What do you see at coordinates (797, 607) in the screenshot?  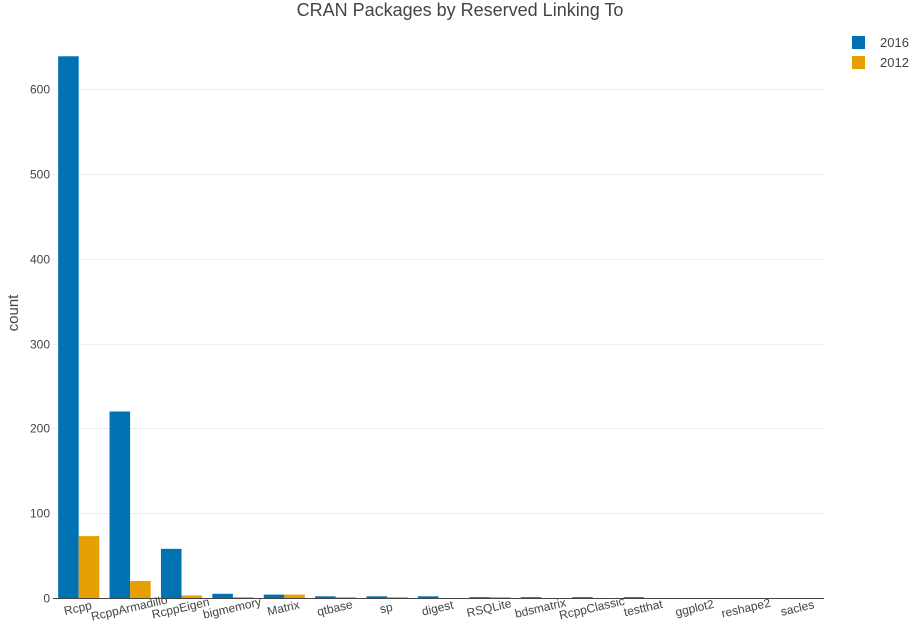 I see `x-tick-label-sacles: sacles` at bounding box center [797, 607].